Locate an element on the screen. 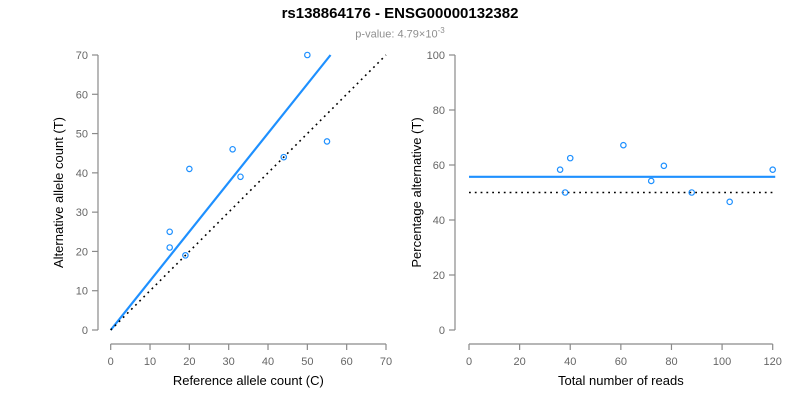 Image resolution: width=800 pixels, height=400 pixels. x-tick-label: 120 is located at coordinates (773, 362).